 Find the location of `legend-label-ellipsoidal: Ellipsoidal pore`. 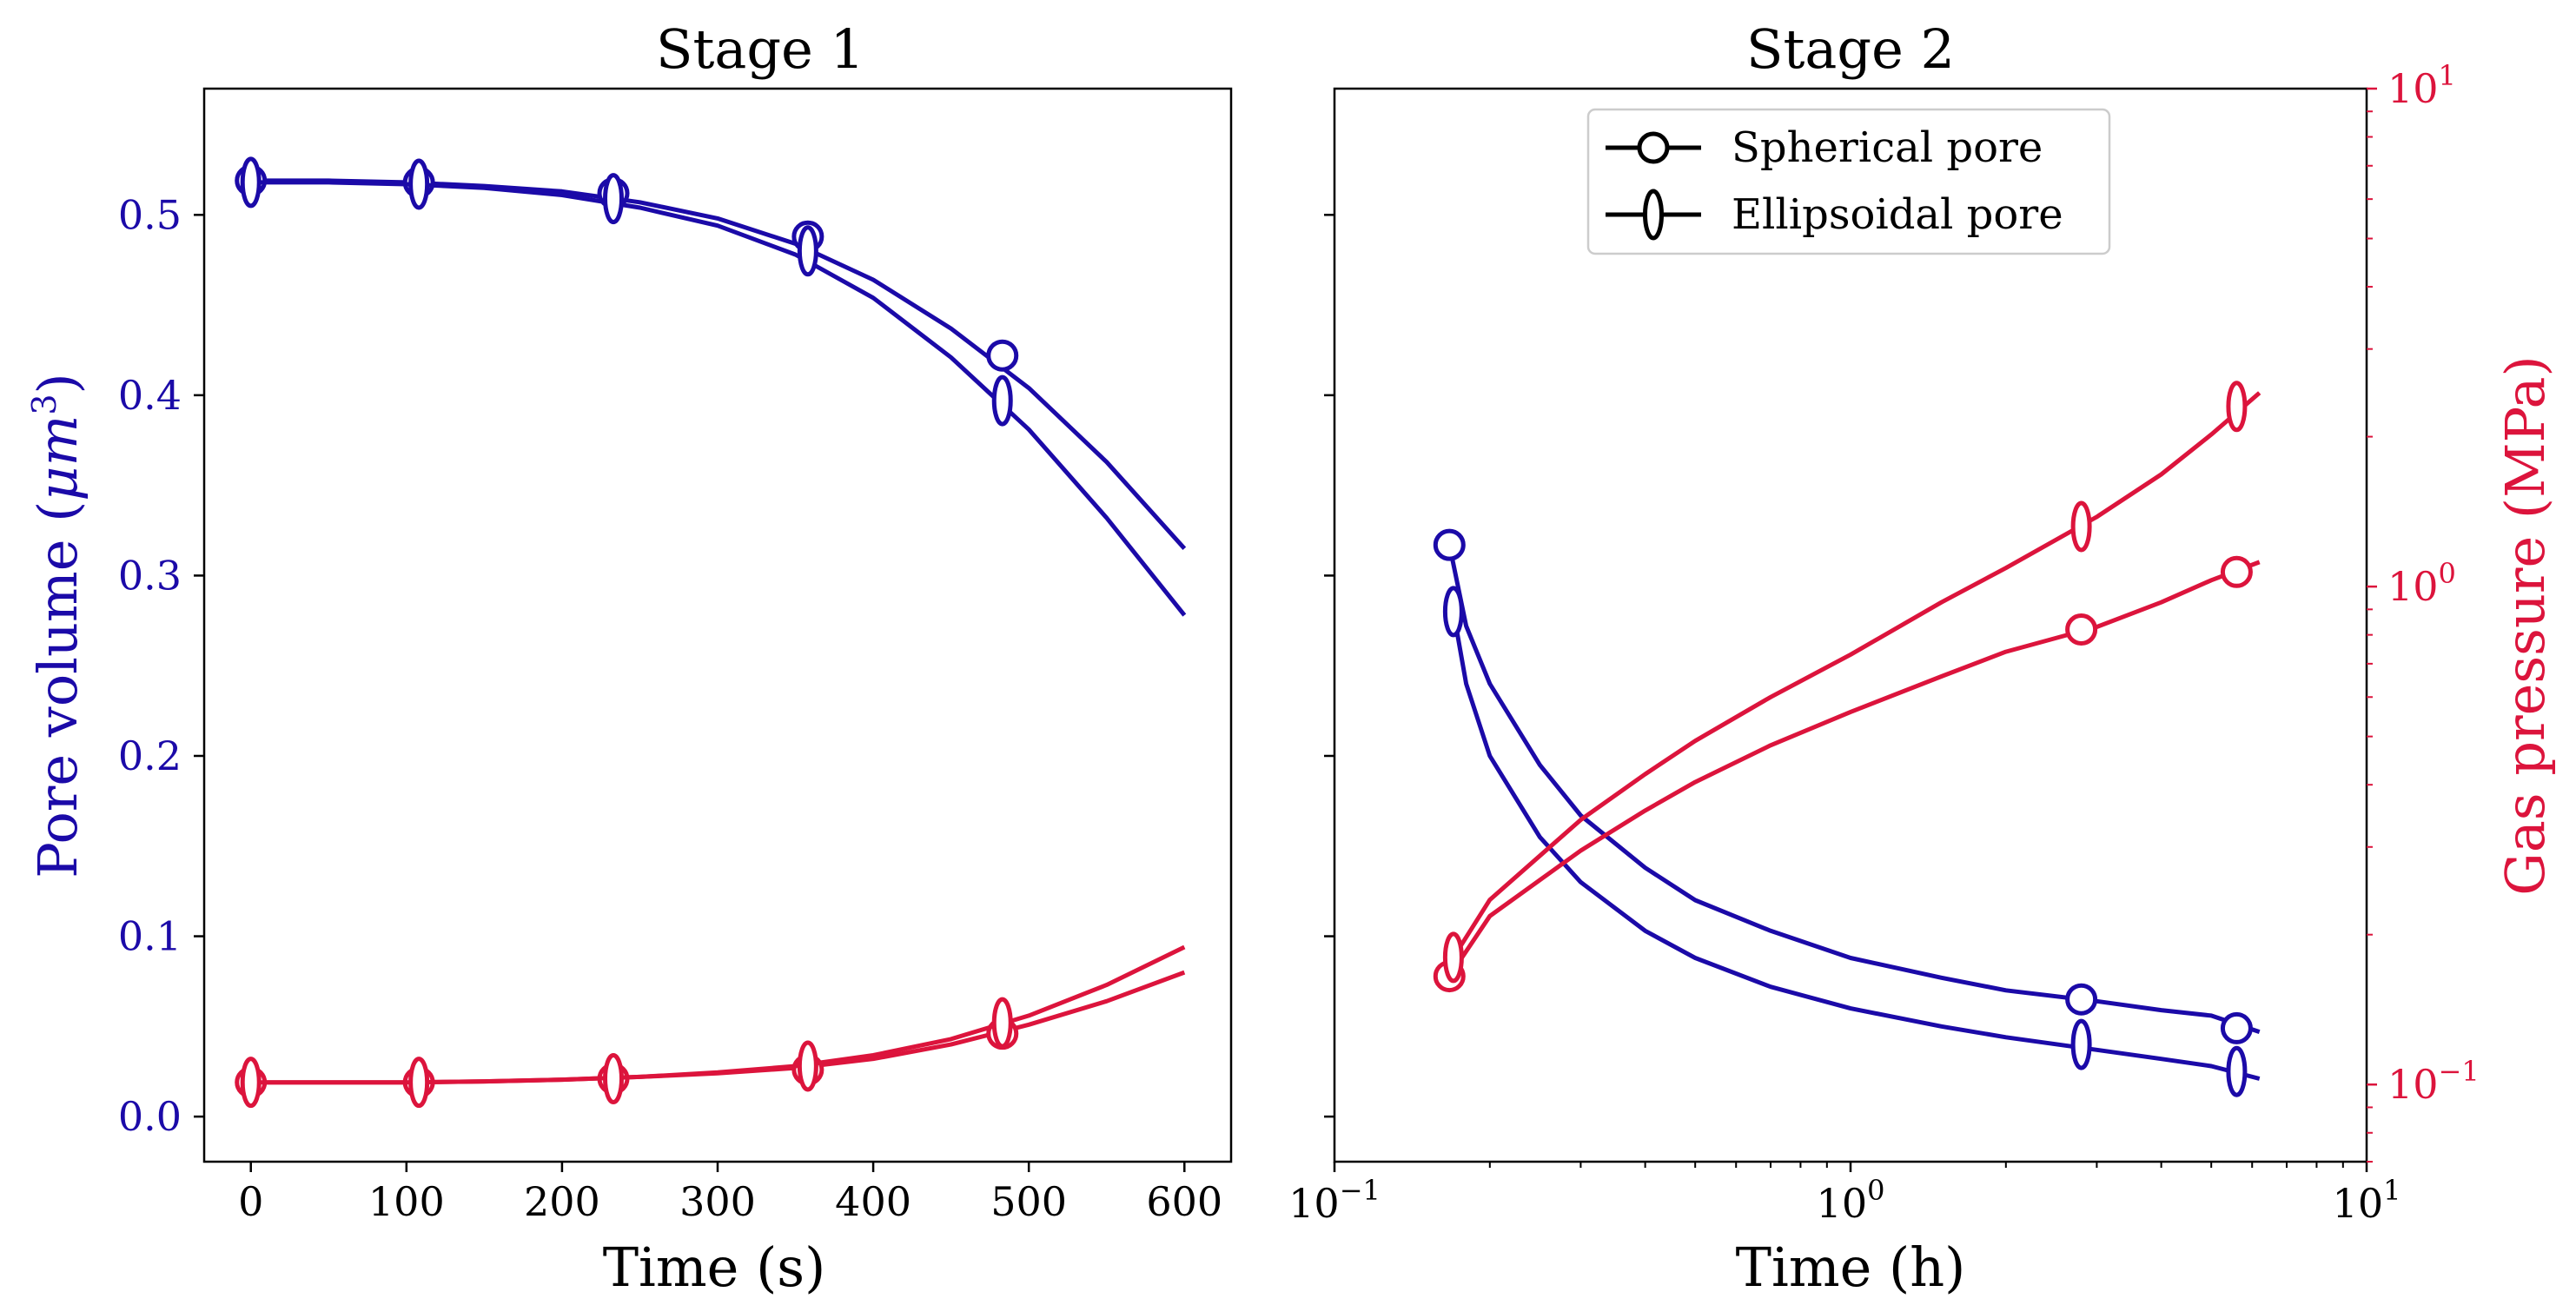

legend-label-ellipsoidal: Ellipsoidal pore is located at coordinates (1897, 214).